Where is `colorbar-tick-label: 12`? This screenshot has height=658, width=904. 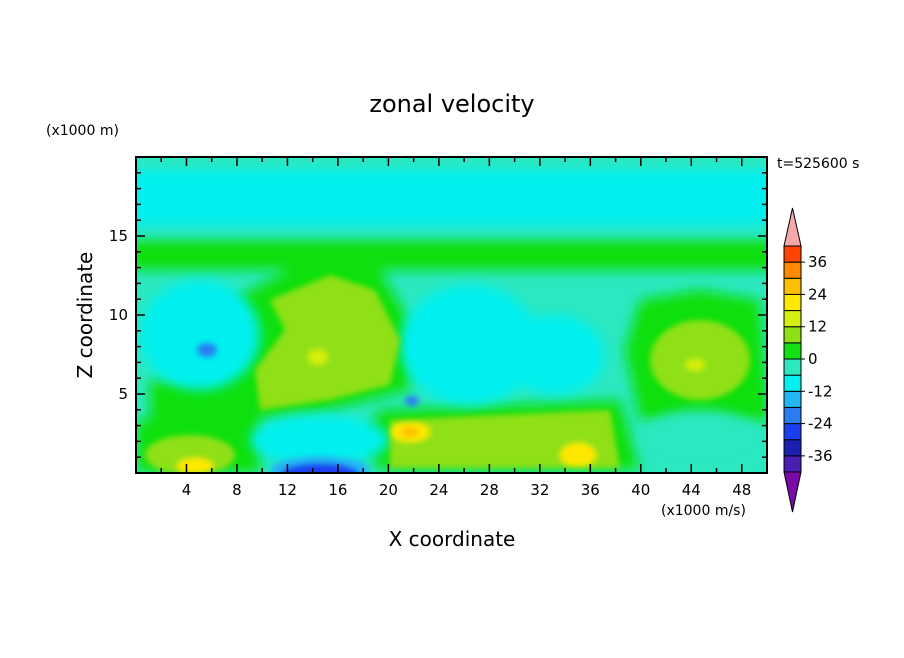
colorbar-tick-label: 12 is located at coordinates (817, 327).